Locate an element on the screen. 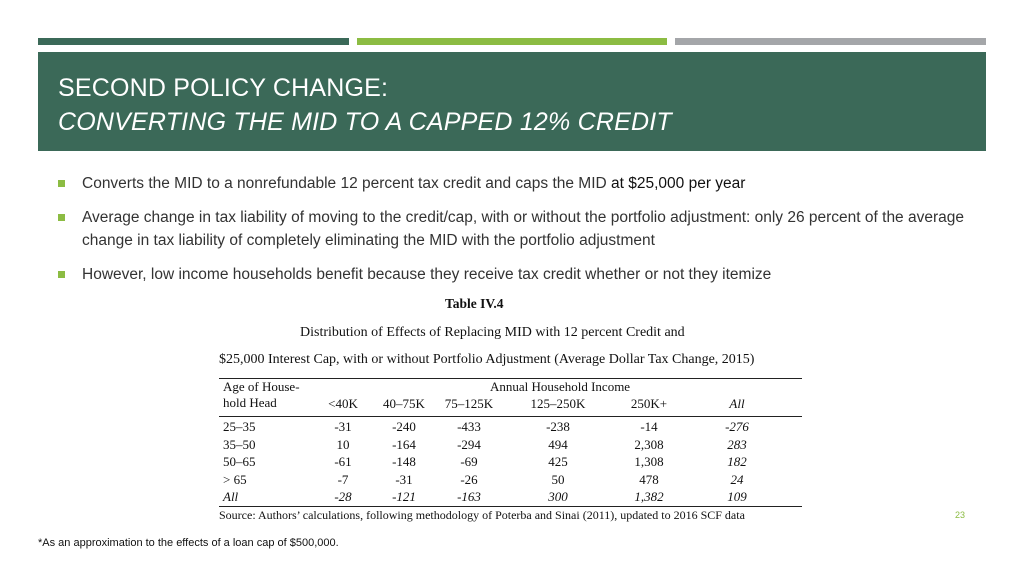 The width and height of the screenshot is (1024, 576). table-rule-top is located at coordinates (510, 378).